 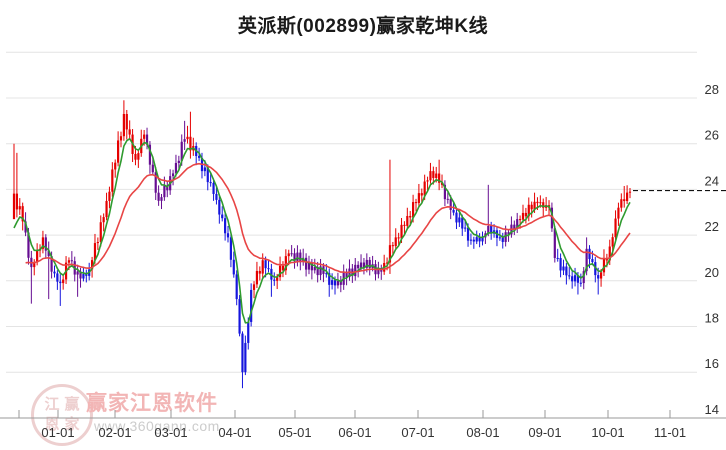 I want to click on watermark-brand-text: 赢家江恩软件, so click(x=152, y=403).